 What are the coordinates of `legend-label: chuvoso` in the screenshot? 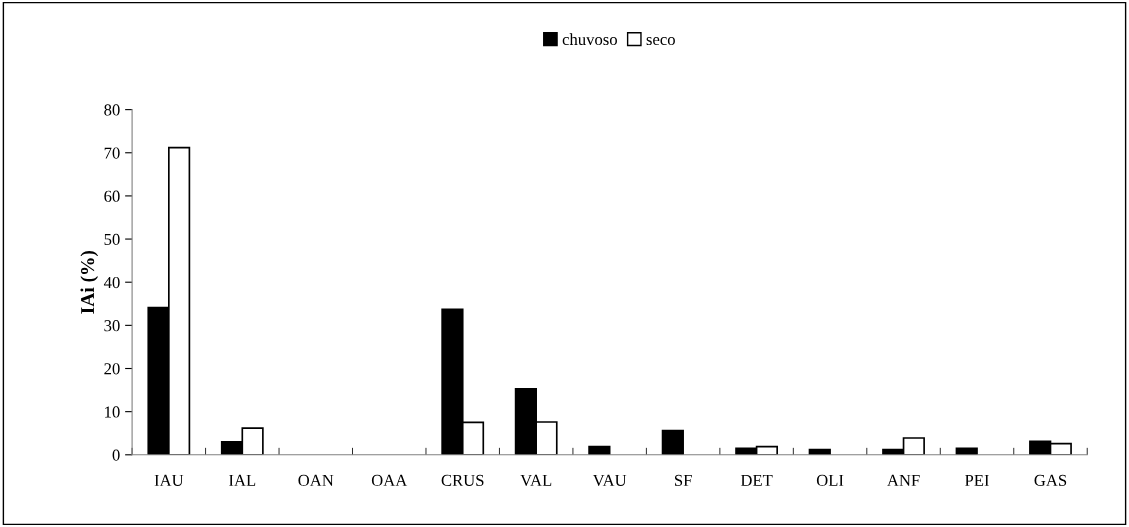 It's located at (589, 39).